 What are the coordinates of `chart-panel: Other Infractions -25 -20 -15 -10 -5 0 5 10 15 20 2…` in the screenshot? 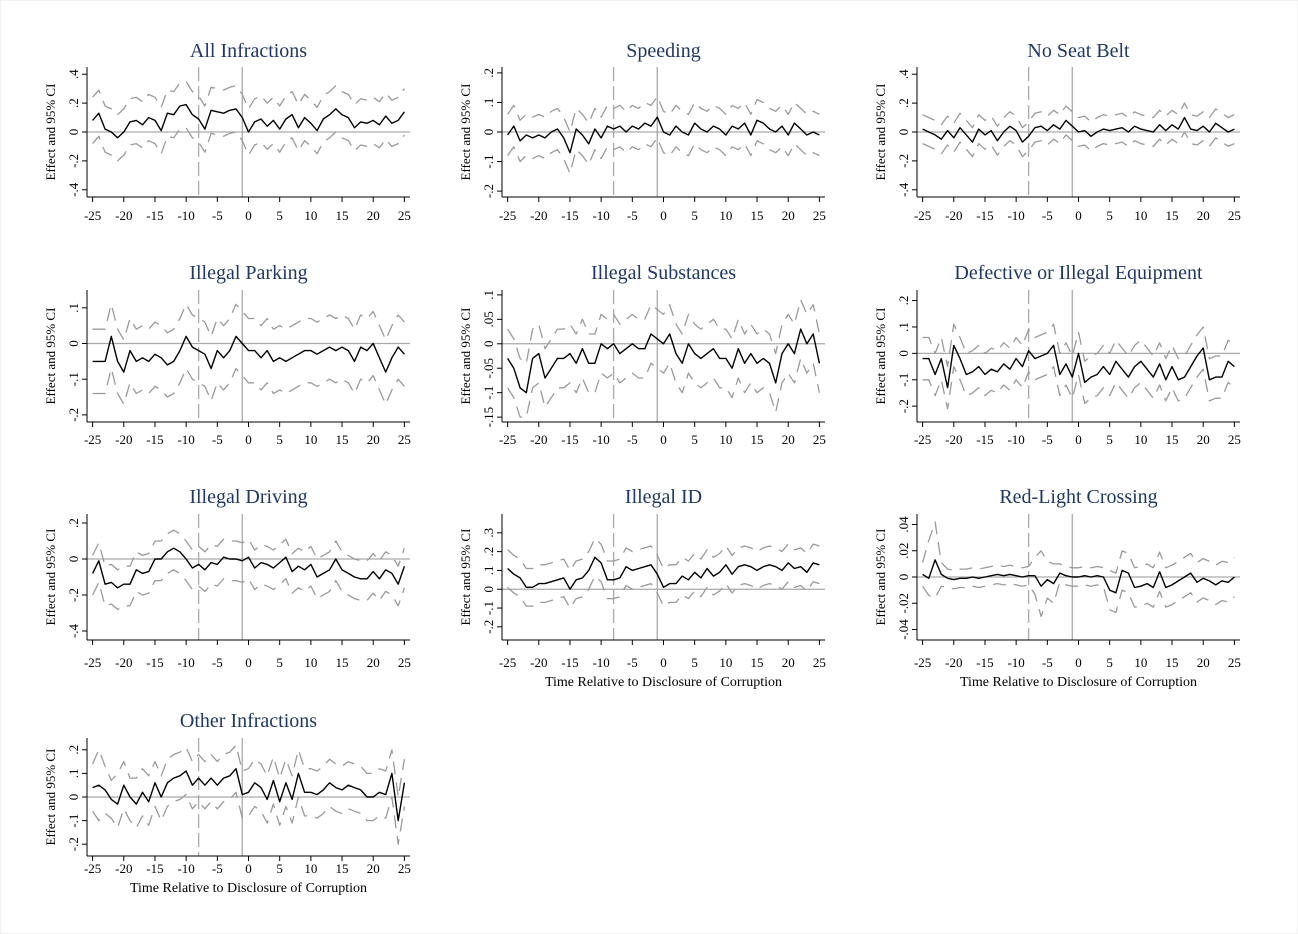 It's located at (227, 803).